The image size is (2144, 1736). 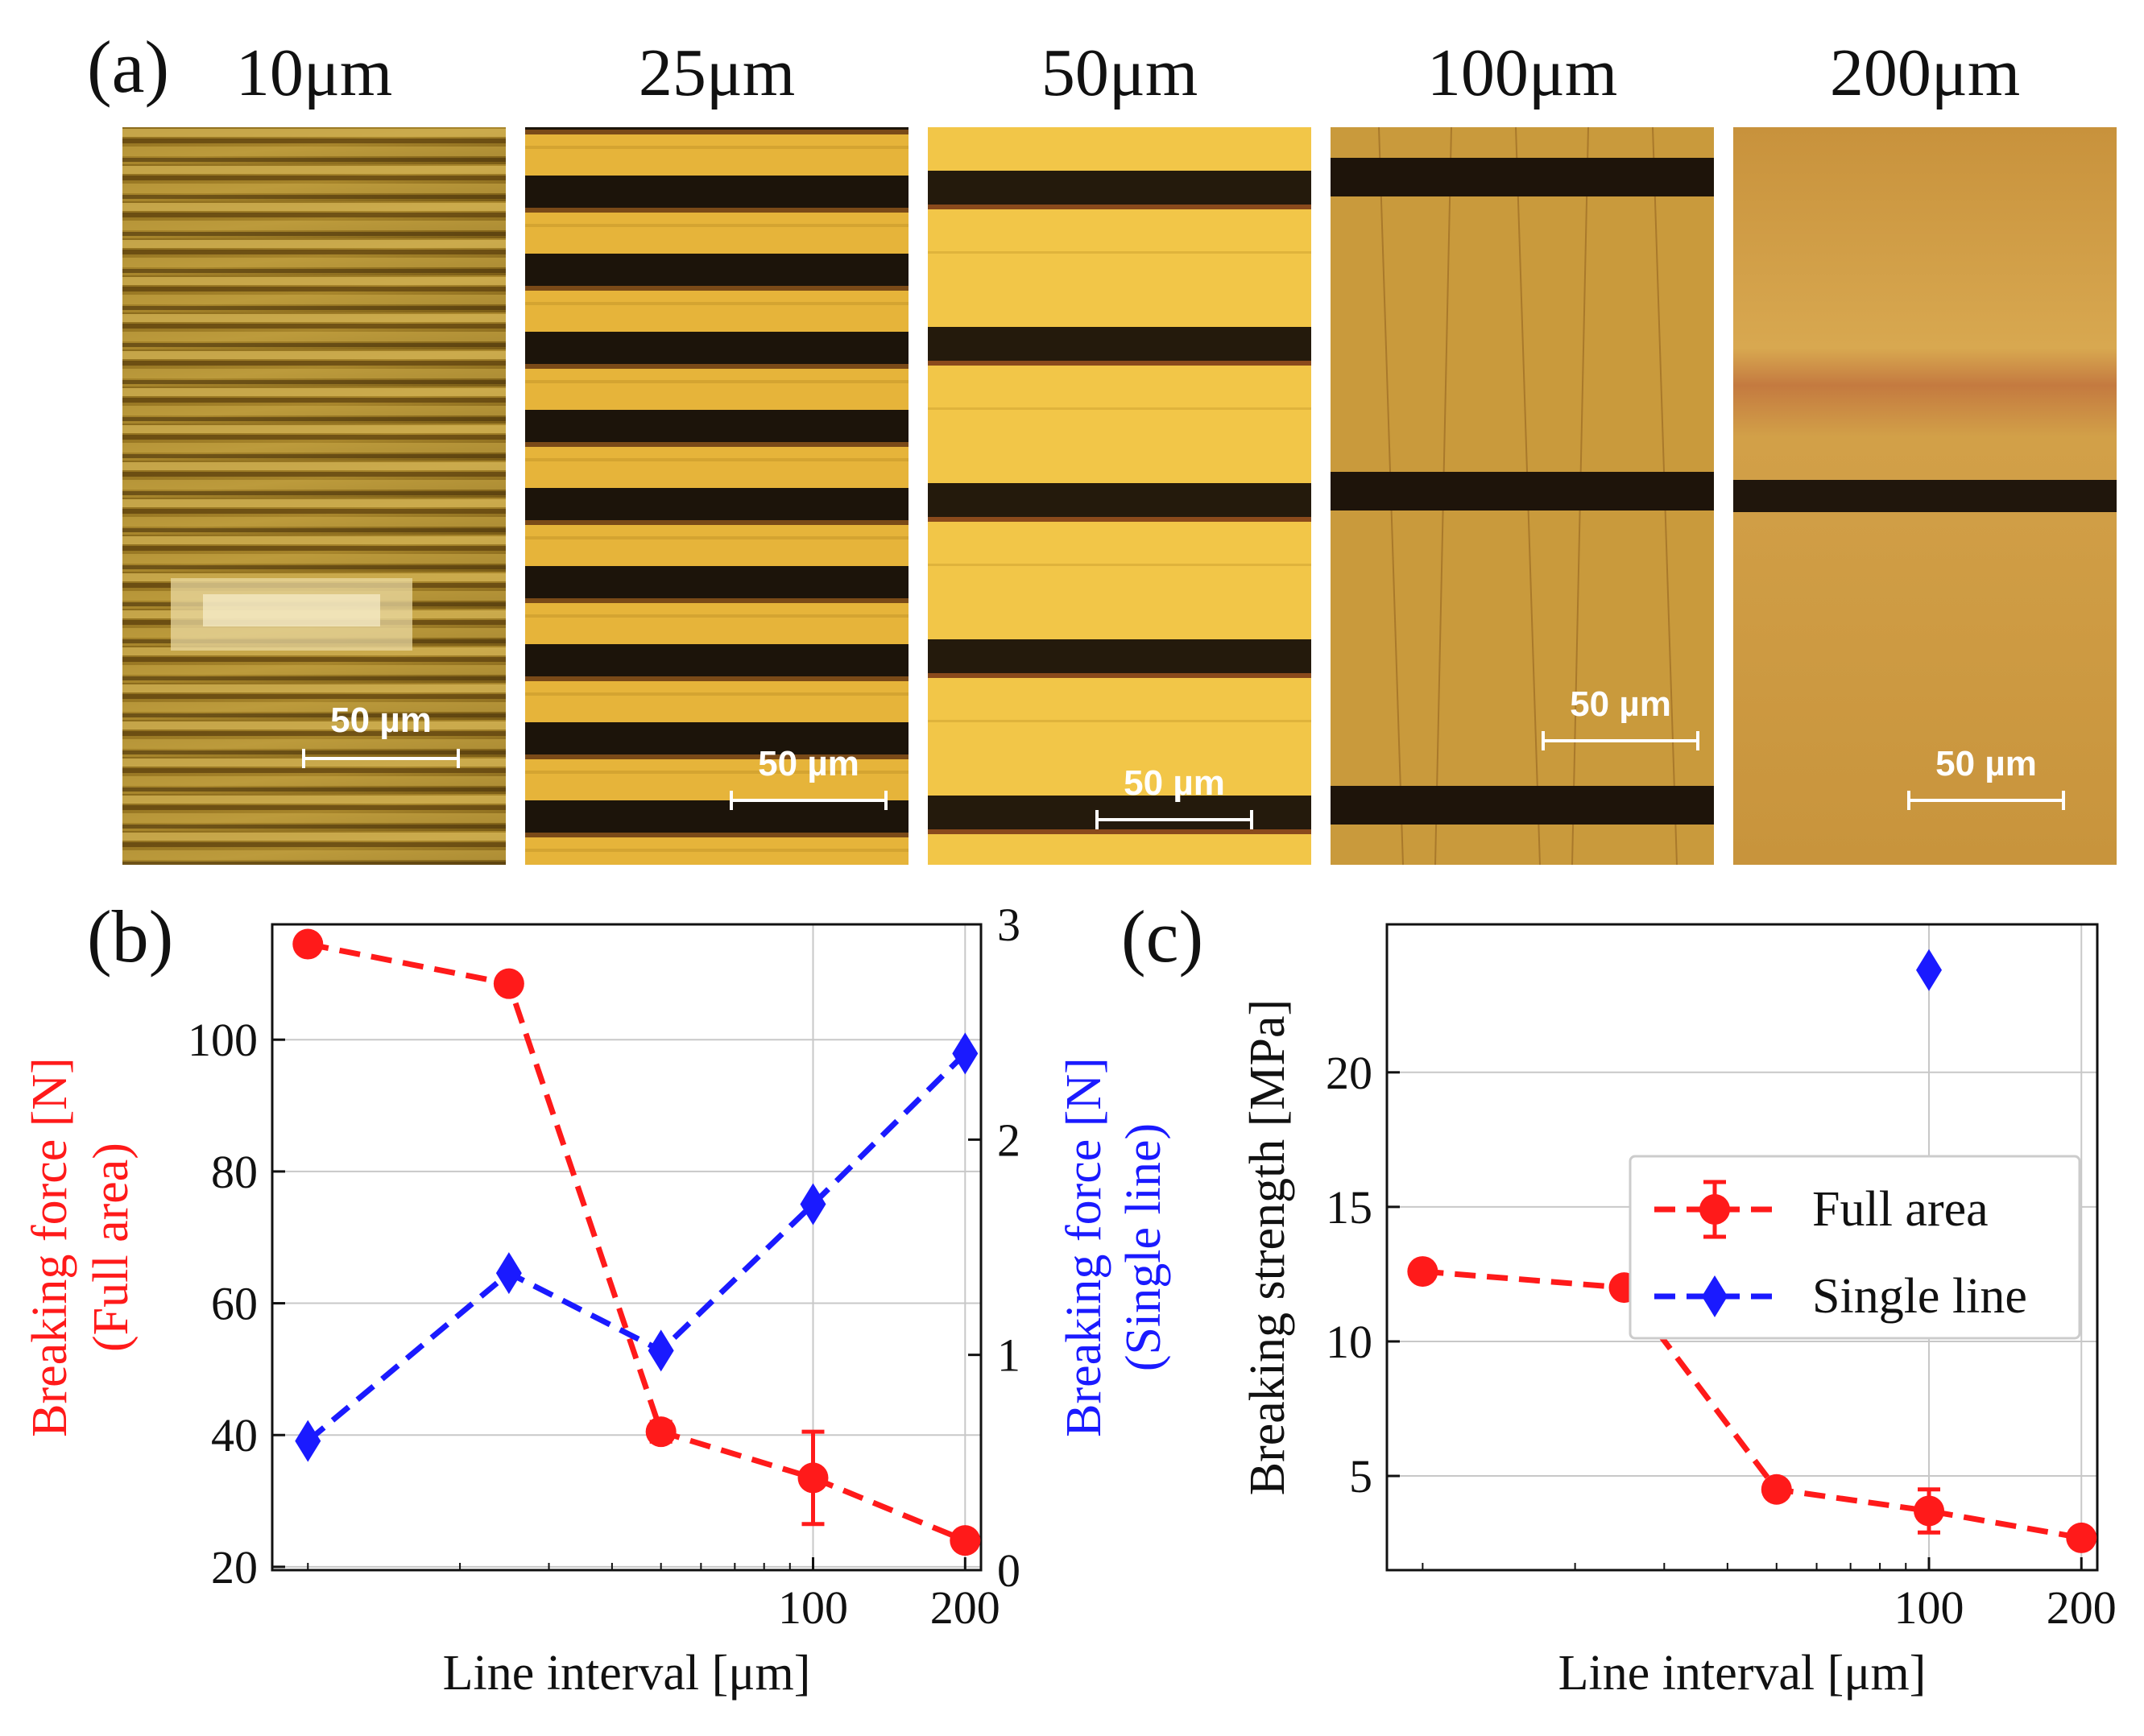 What do you see at coordinates (1144, 1247) in the screenshot?
I see `y2-axis-label-line2: (Single line)` at bounding box center [1144, 1247].